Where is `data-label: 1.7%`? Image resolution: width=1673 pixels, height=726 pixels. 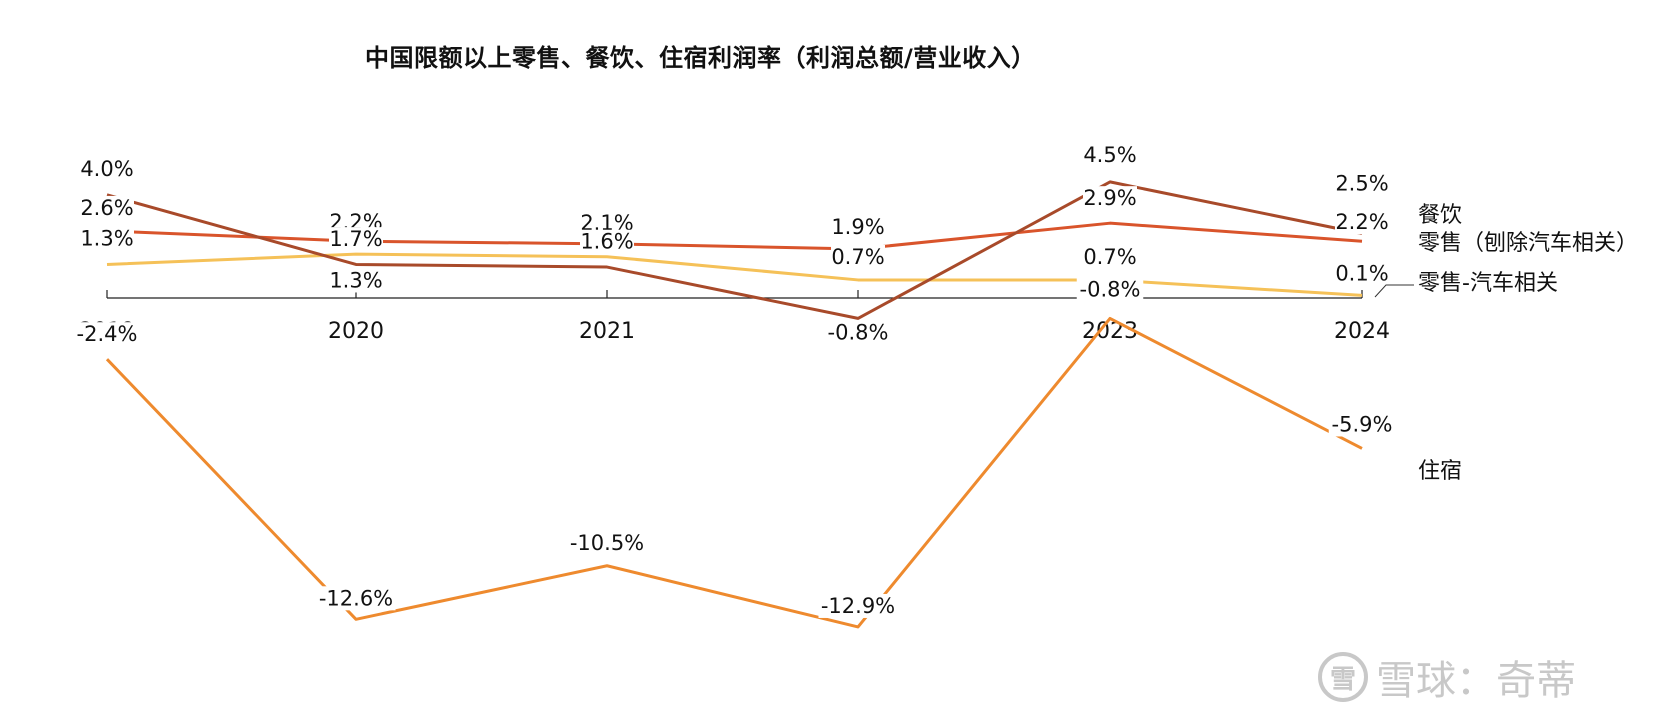 data-label: 1.7% is located at coordinates (355, 239).